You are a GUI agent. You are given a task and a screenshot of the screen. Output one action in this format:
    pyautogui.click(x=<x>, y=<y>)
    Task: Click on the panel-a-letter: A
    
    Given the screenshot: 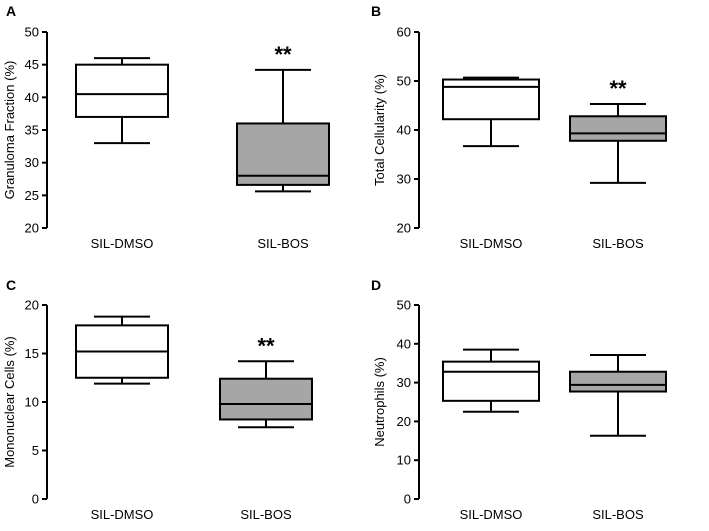 What is the action you would take?
    pyautogui.click(x=11, y=11)
    